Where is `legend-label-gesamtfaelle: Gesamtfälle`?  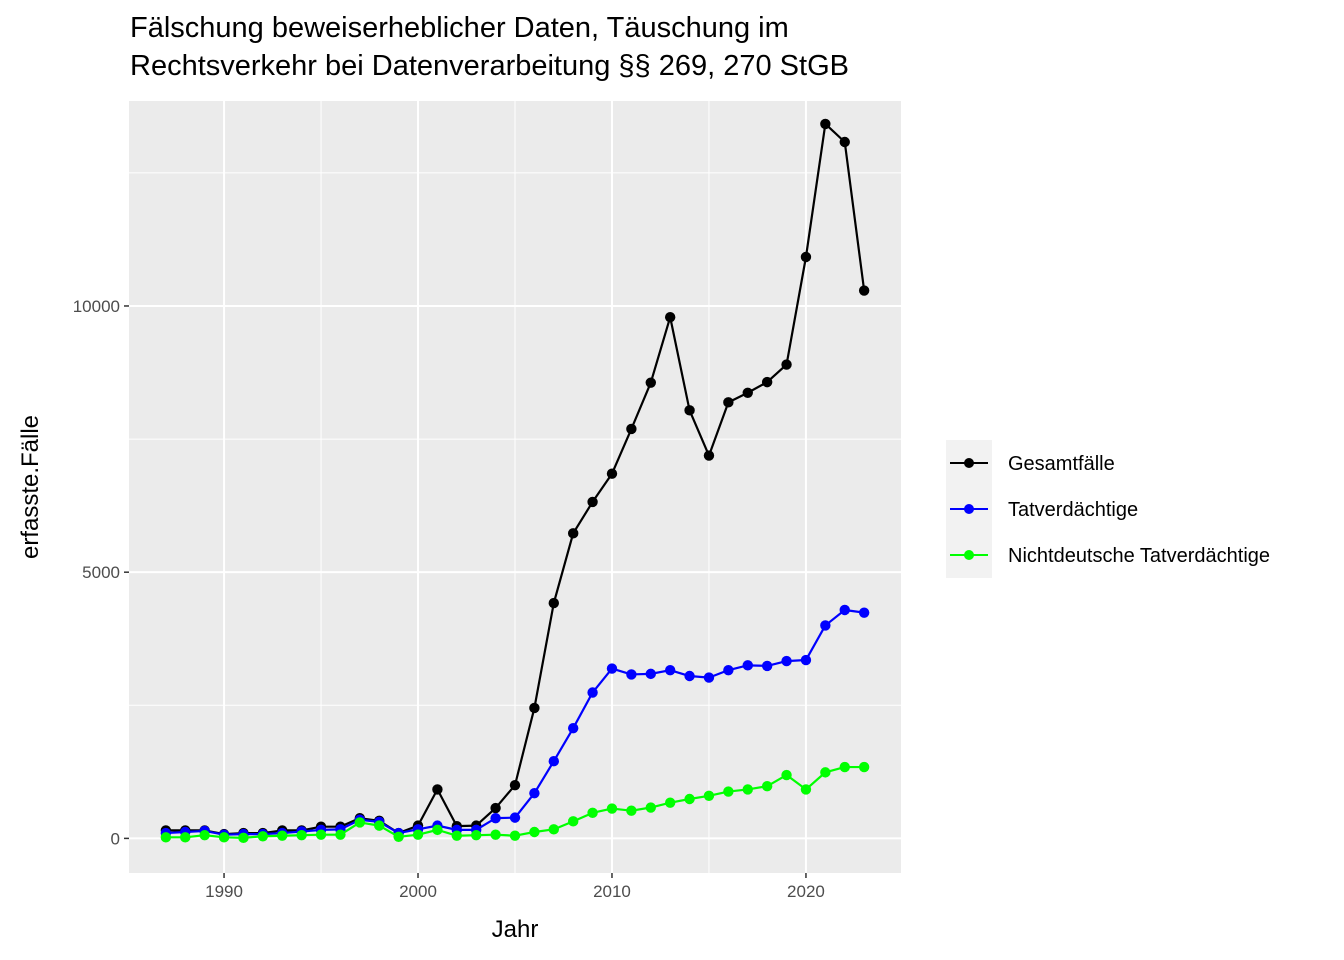 legend-label-gesamtfaelle: Gesamtfälle is located at coordinates (1061, 464).